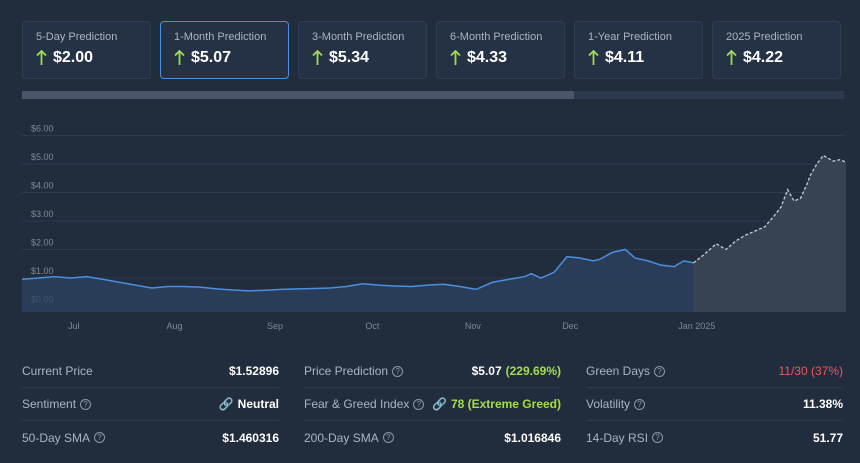 The width and height of the screenshot is (860, 463). Describe the element at coordinates (714, 371) in the screenshot. I see `stat-row-green-days: Green Days? 11/30 (37%)` at that location.